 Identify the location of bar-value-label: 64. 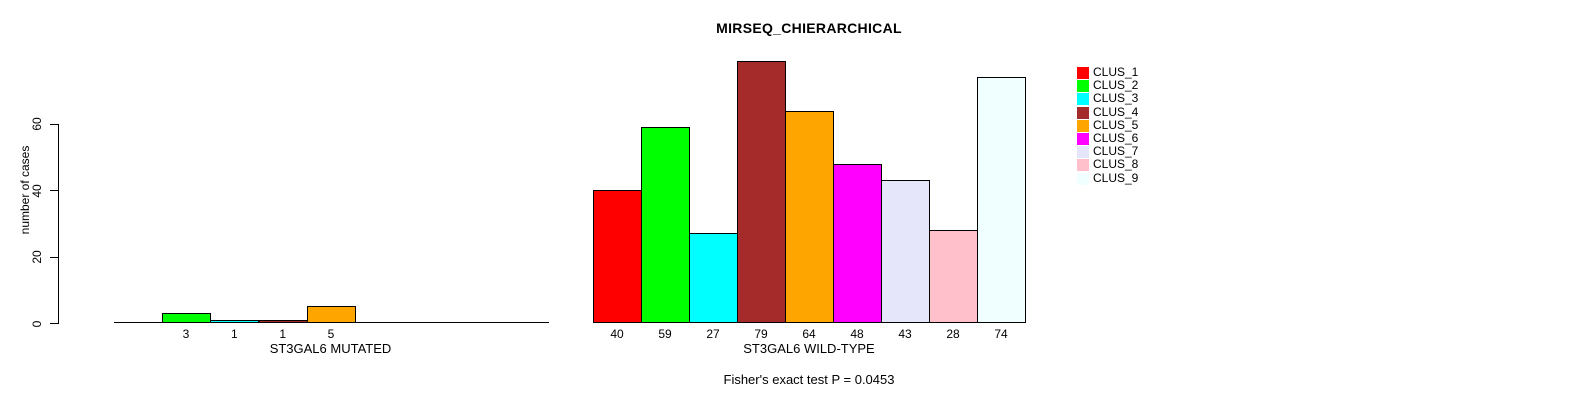
(809, 334).